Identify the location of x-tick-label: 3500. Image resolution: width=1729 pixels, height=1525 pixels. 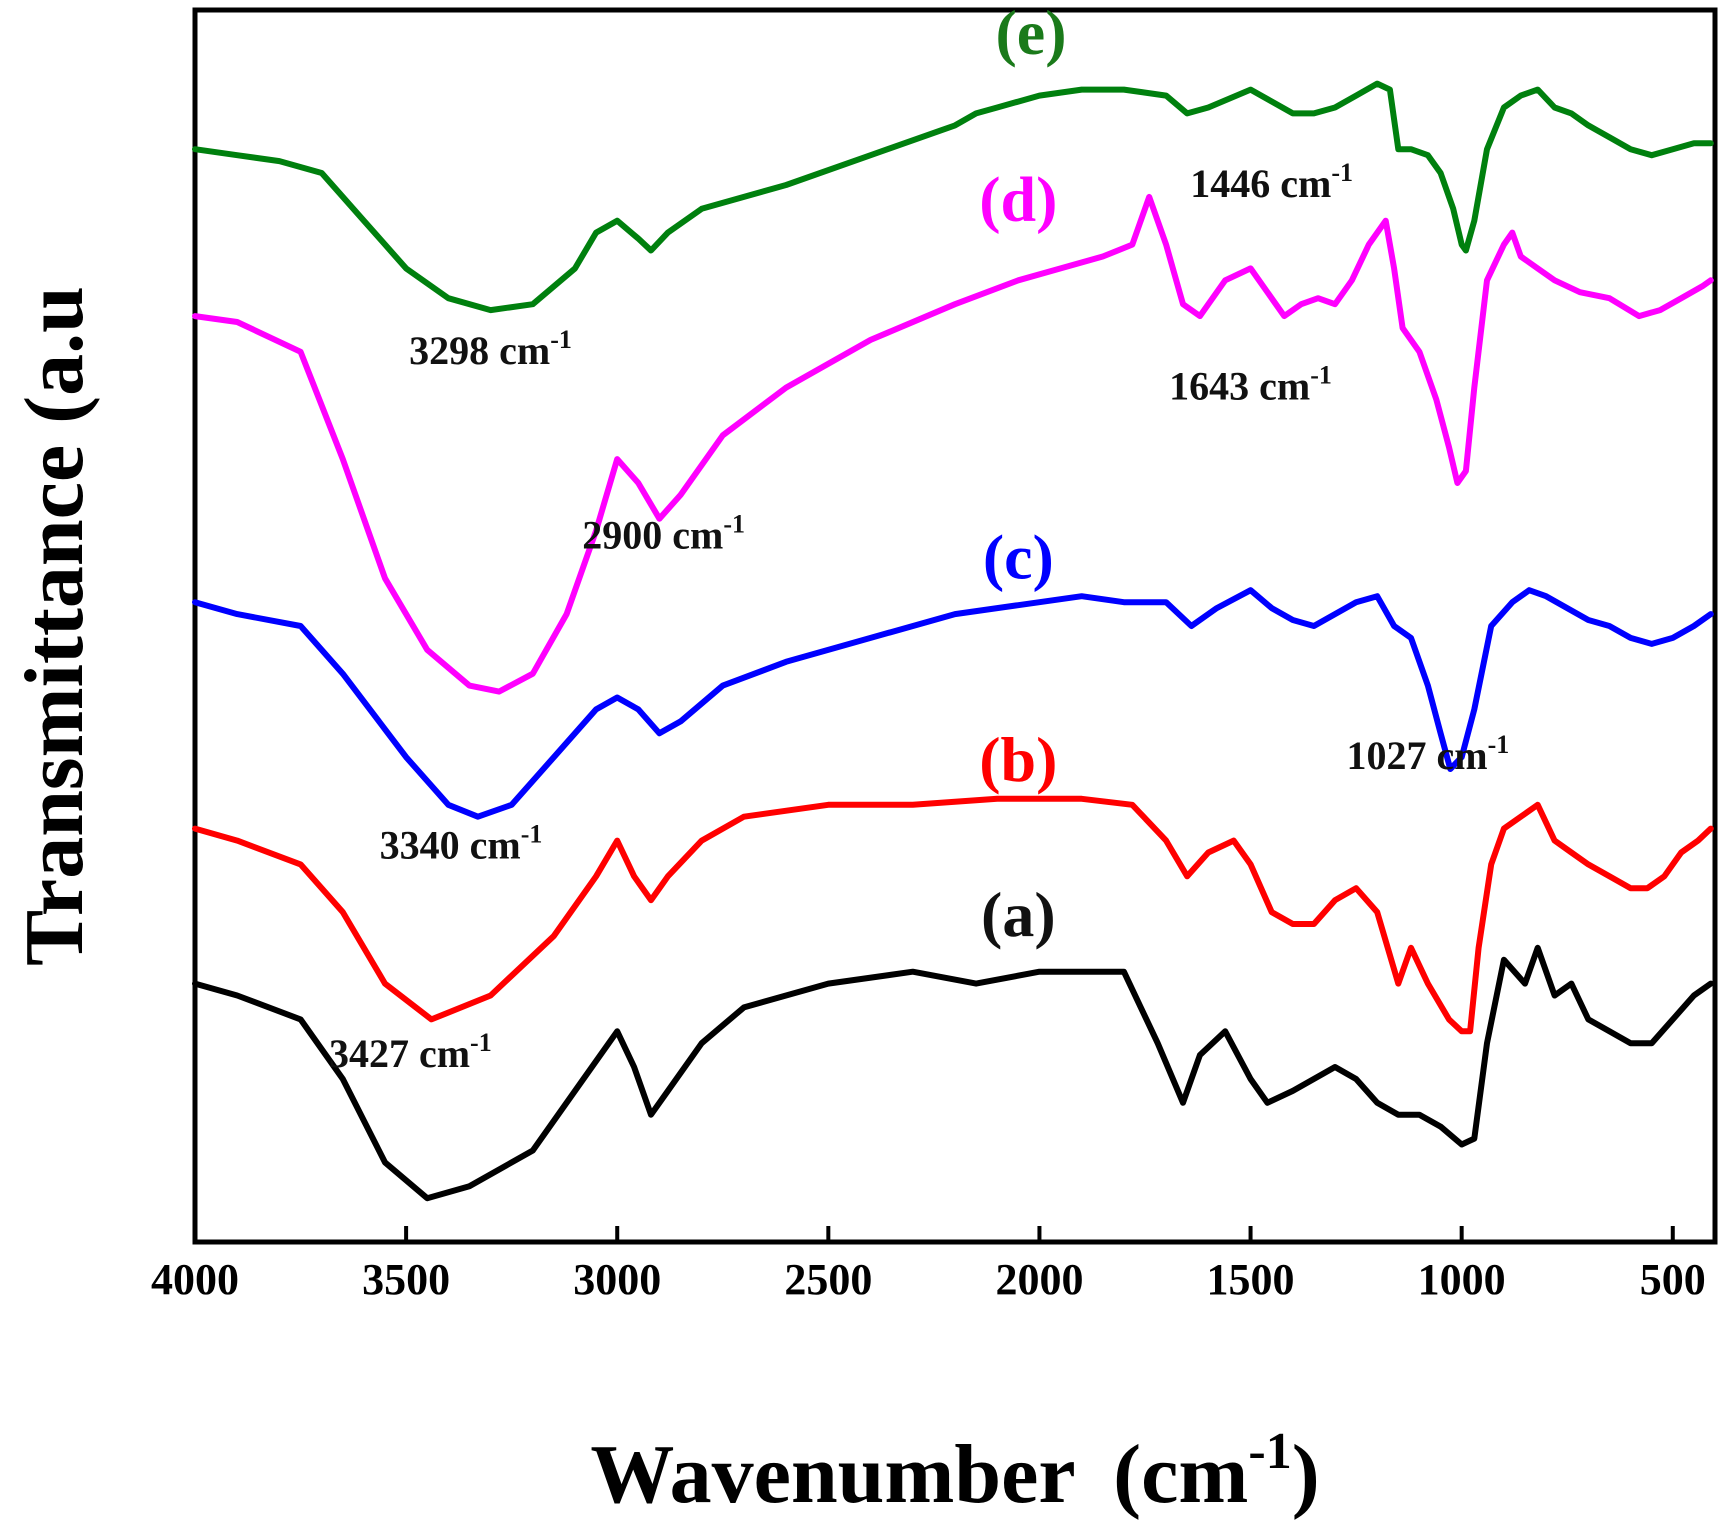
(406, 1279).